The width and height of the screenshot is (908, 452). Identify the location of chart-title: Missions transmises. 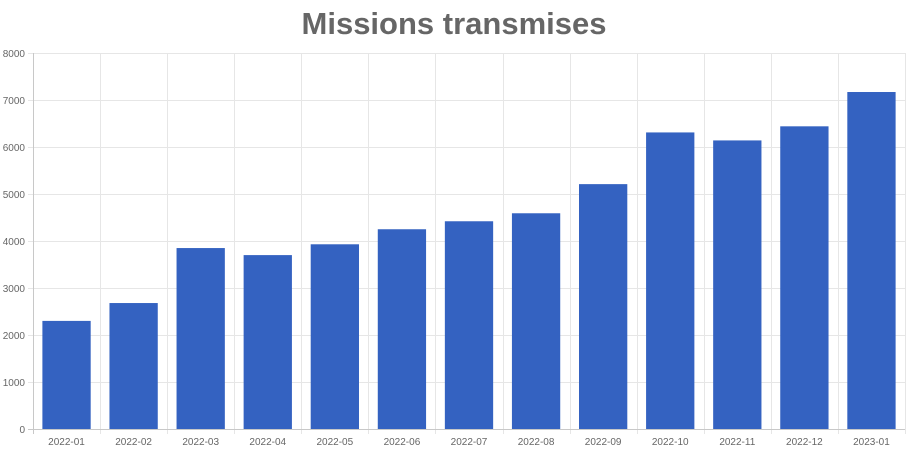
(454, 23).